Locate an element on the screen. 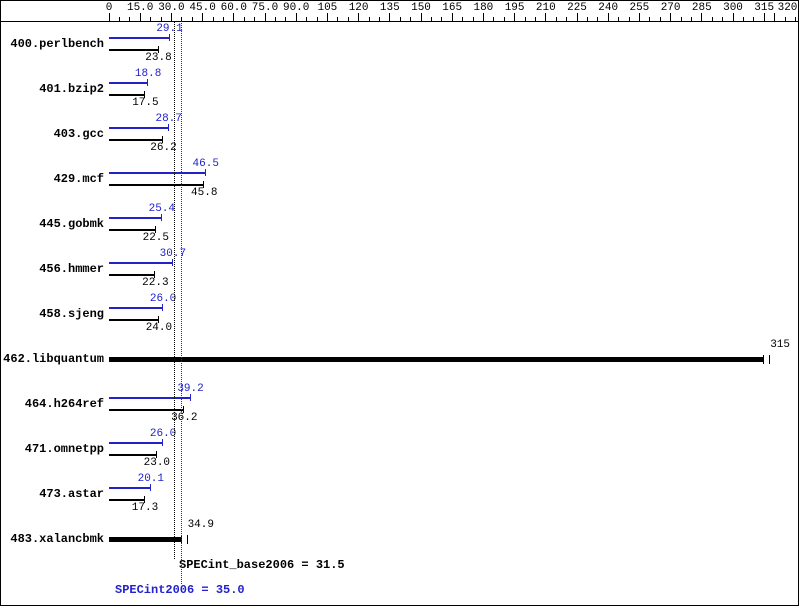 Image resolution: width=799 pixels, height=606 pixels. peak-value-label: 18.8 is located at coordinates (148, 74).